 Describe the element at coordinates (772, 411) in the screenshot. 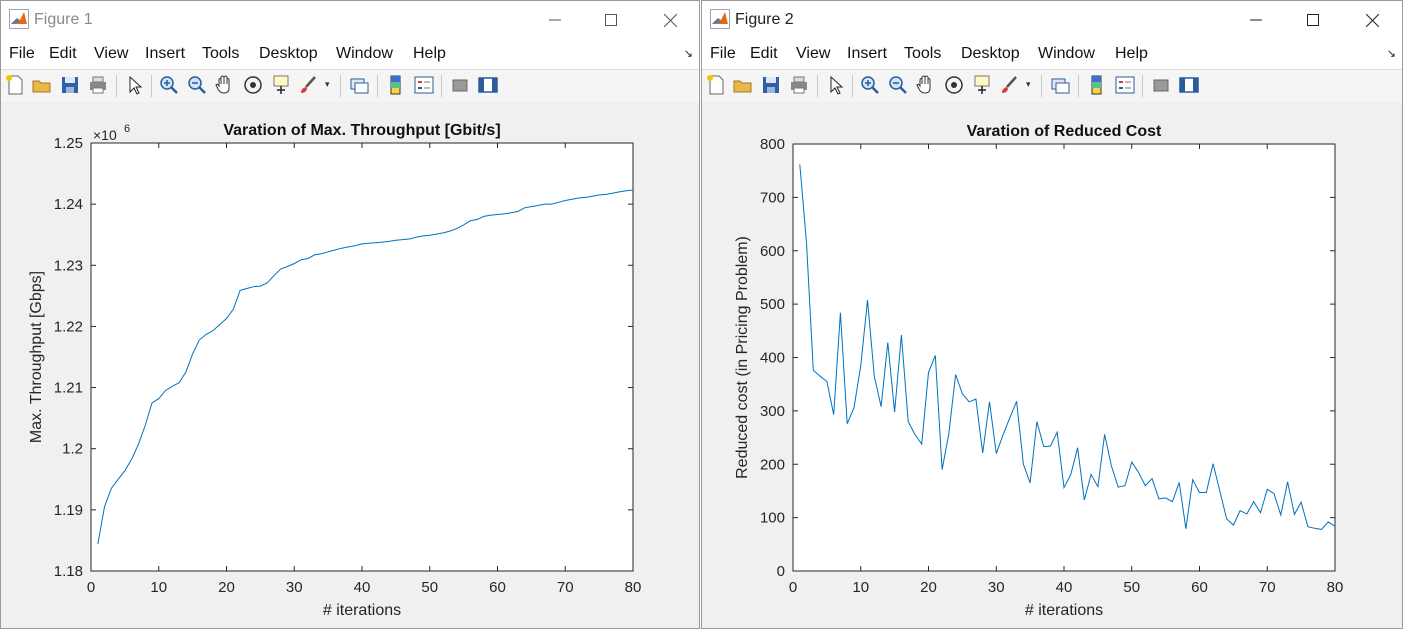

I see `y-tick-label: 300` at that location.